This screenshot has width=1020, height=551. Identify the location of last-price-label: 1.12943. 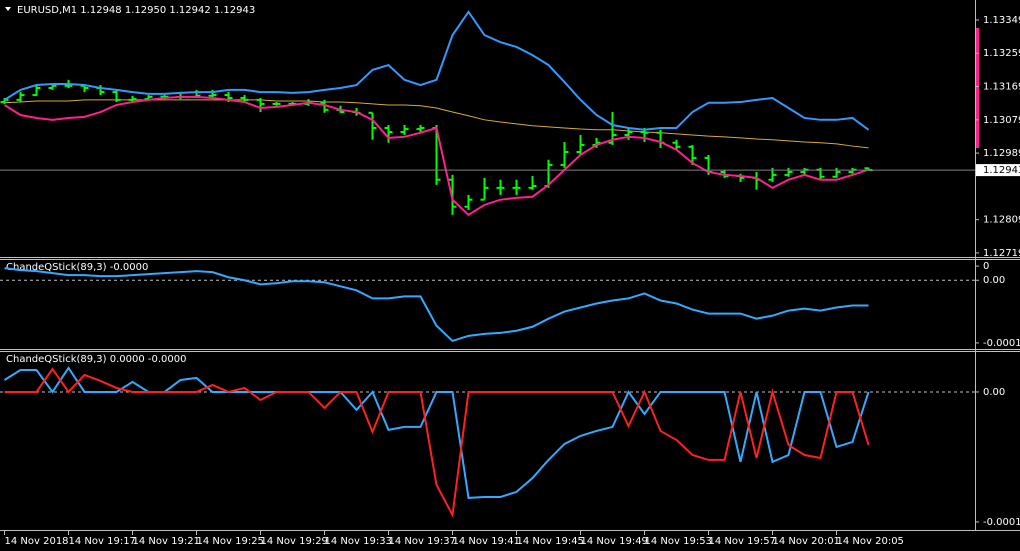
(1001, 170).